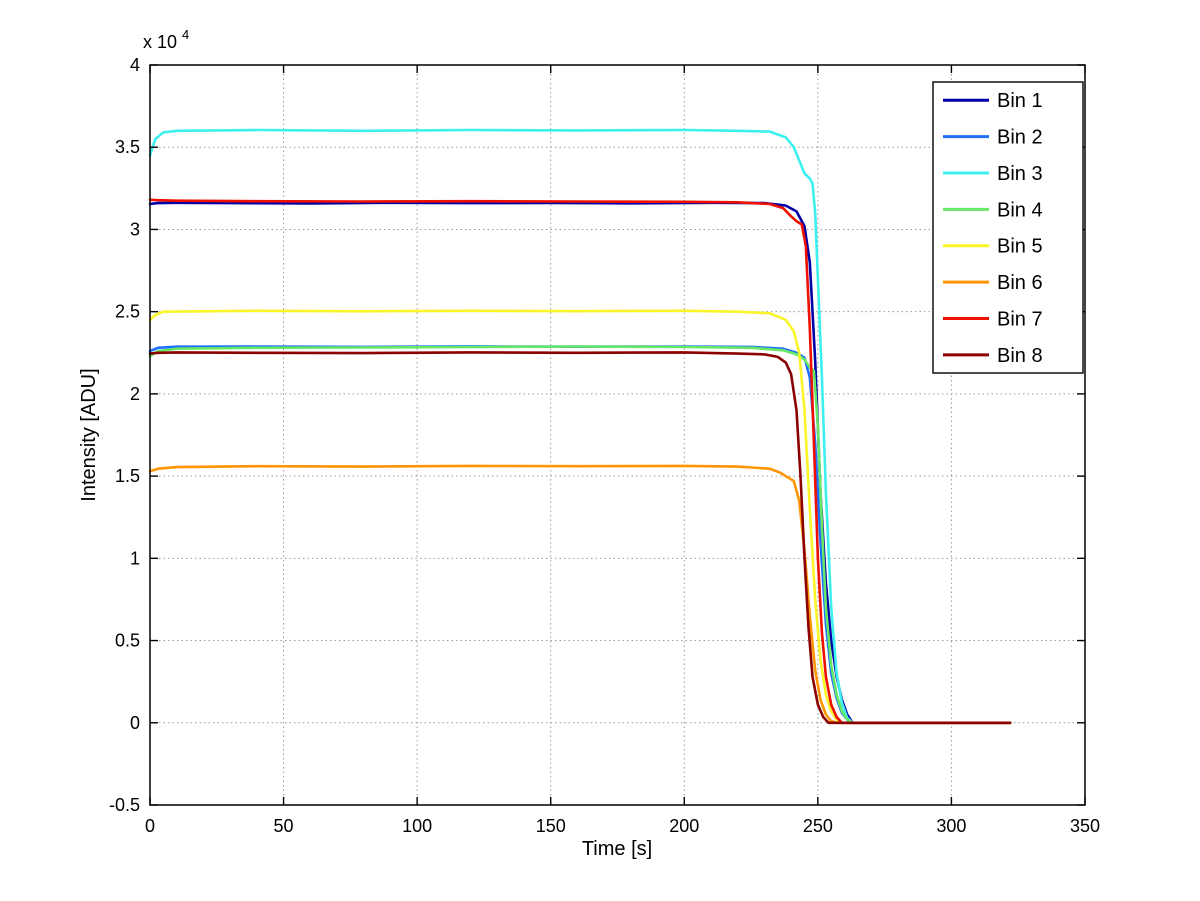  I want to click on x-tick-label: 200, so click(684, 826).